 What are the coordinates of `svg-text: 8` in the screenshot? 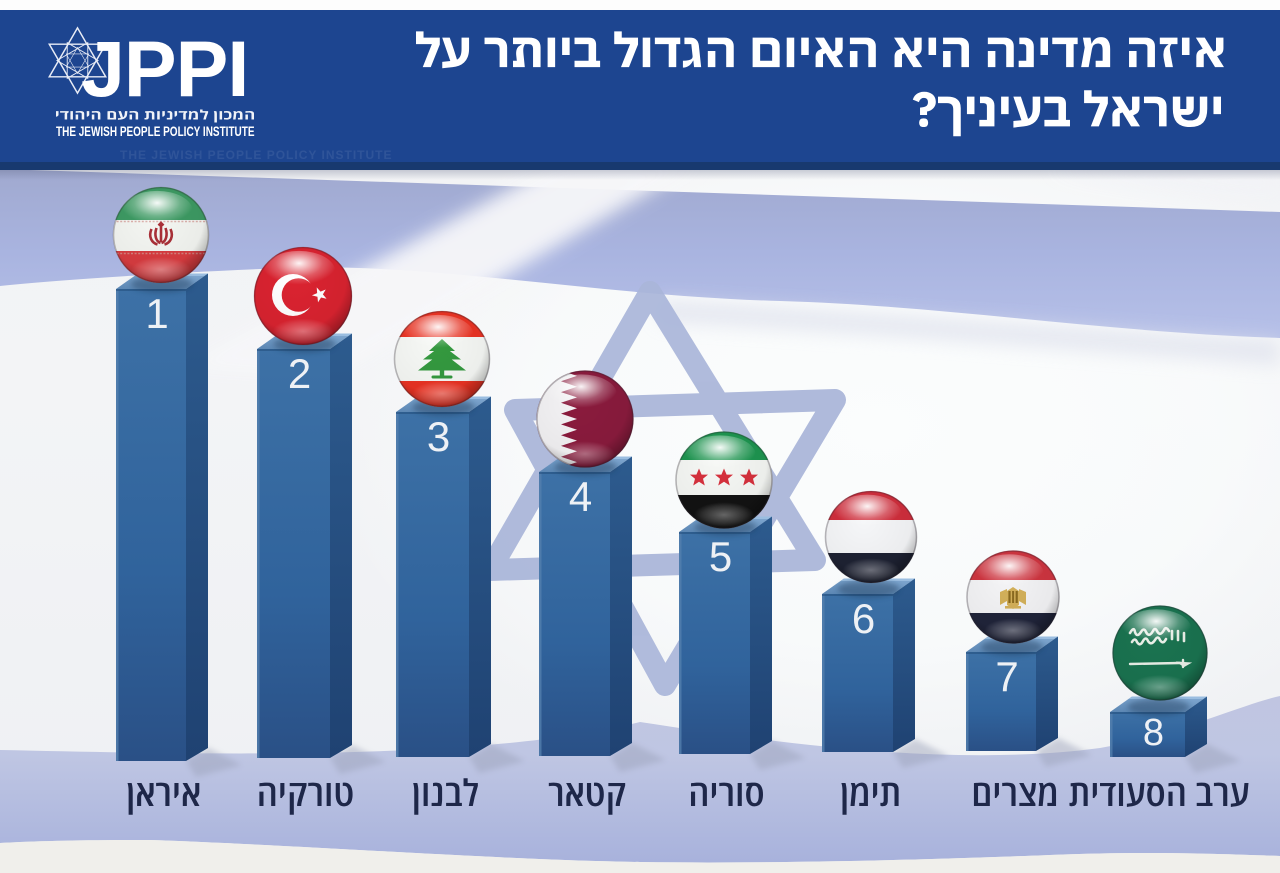 It's located at (1153, 733).